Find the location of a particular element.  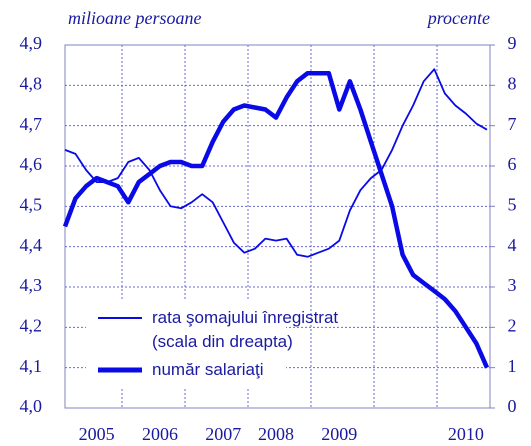

y2-tick-label: 3 is located at coordinates (512, 285).